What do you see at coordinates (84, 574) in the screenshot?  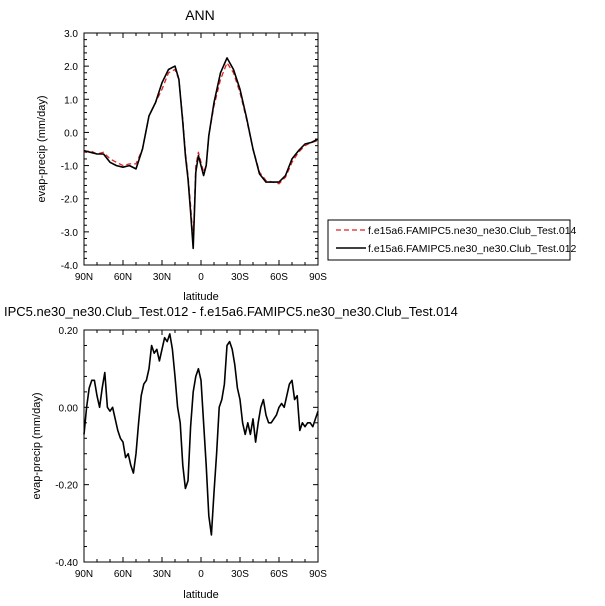 I see `x-tick-label-bottom: 90N` at bounding box center [84, 574].